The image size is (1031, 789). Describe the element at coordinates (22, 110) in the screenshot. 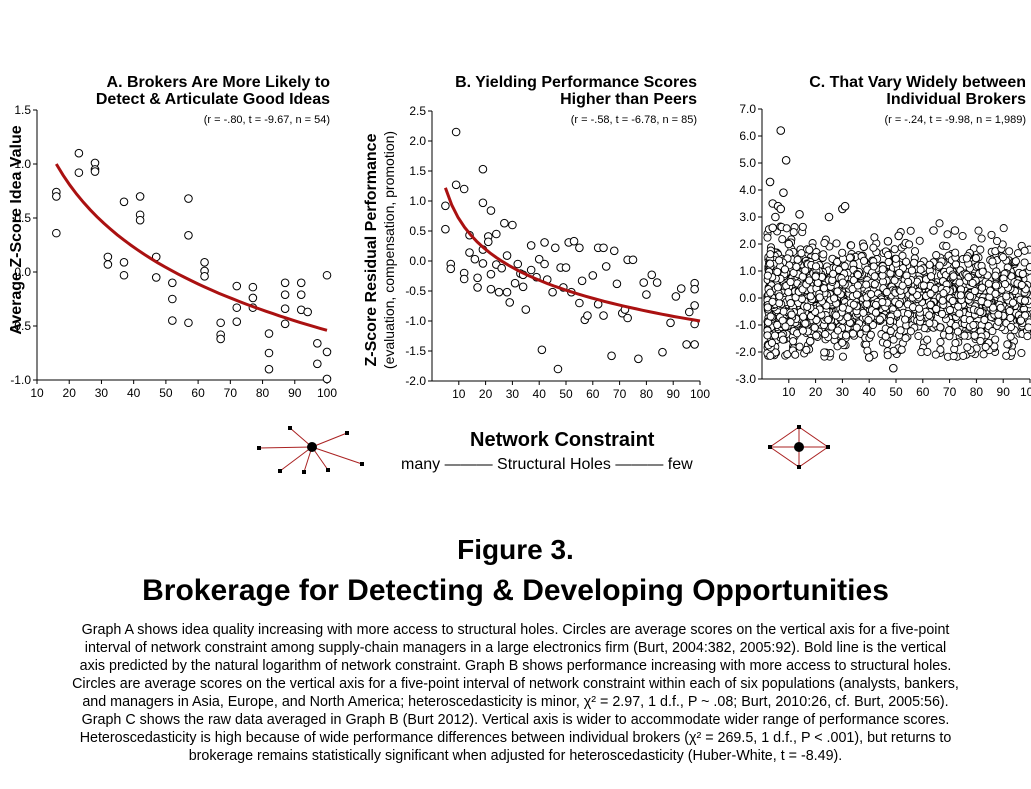

I see `y-tick-label: 1.5` at that location.